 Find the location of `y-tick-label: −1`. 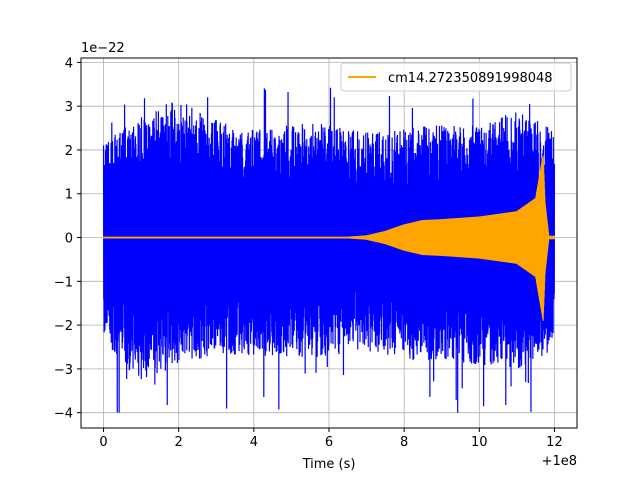

y-tick-label: −1 is located at coordinates (63, 282).